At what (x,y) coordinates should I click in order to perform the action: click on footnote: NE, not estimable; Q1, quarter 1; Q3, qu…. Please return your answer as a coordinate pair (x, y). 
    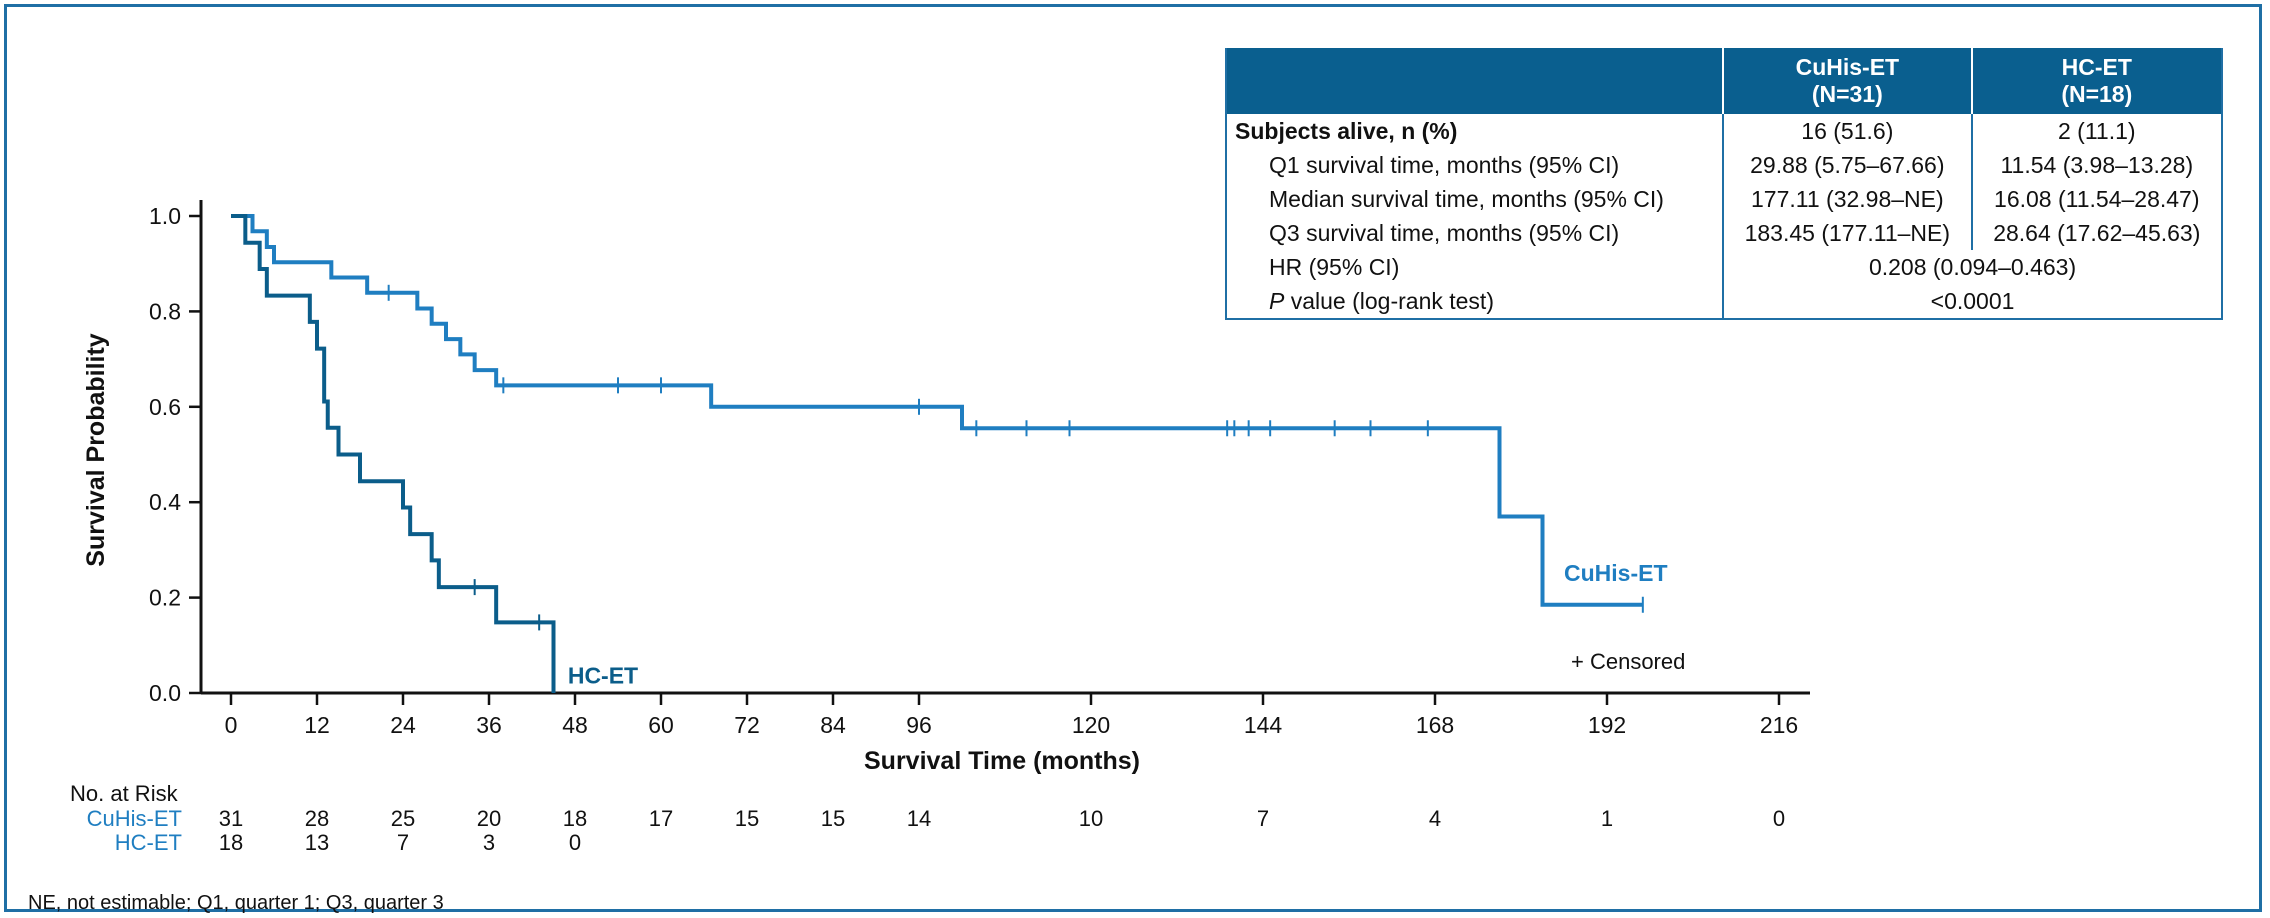
    Looking at the image, I should click on (236, 903).